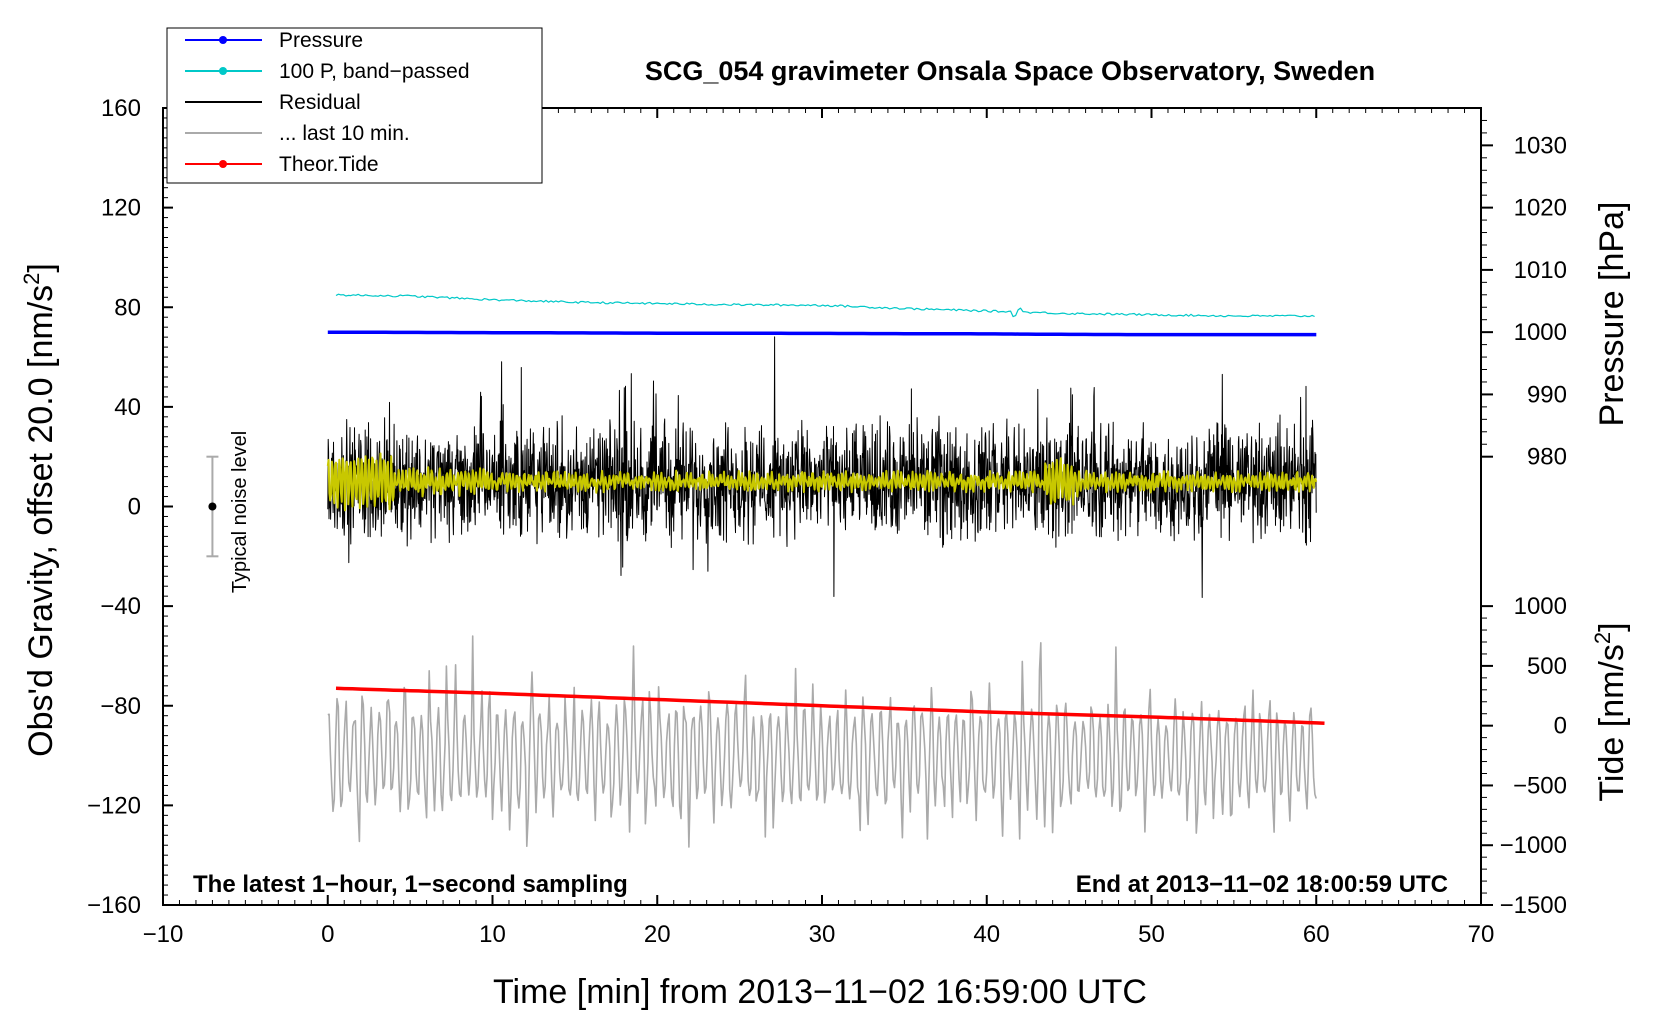  Describe the element at coordinates (1612, 314) in the screenshot. I see `pressure-axis-title: Pressure [hPa]` at that location.